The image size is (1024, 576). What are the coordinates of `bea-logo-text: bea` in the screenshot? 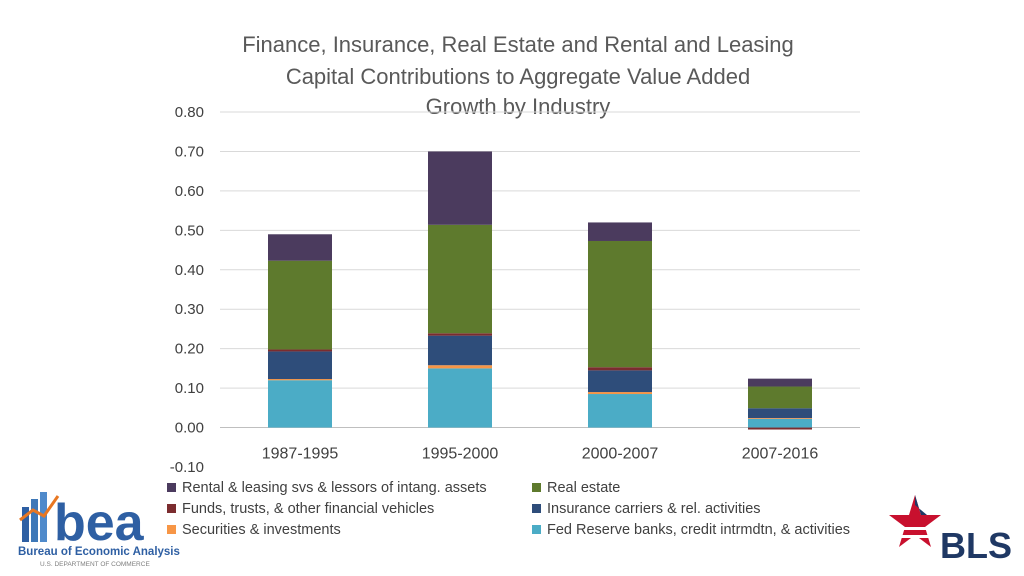 It's located at (99, 523).